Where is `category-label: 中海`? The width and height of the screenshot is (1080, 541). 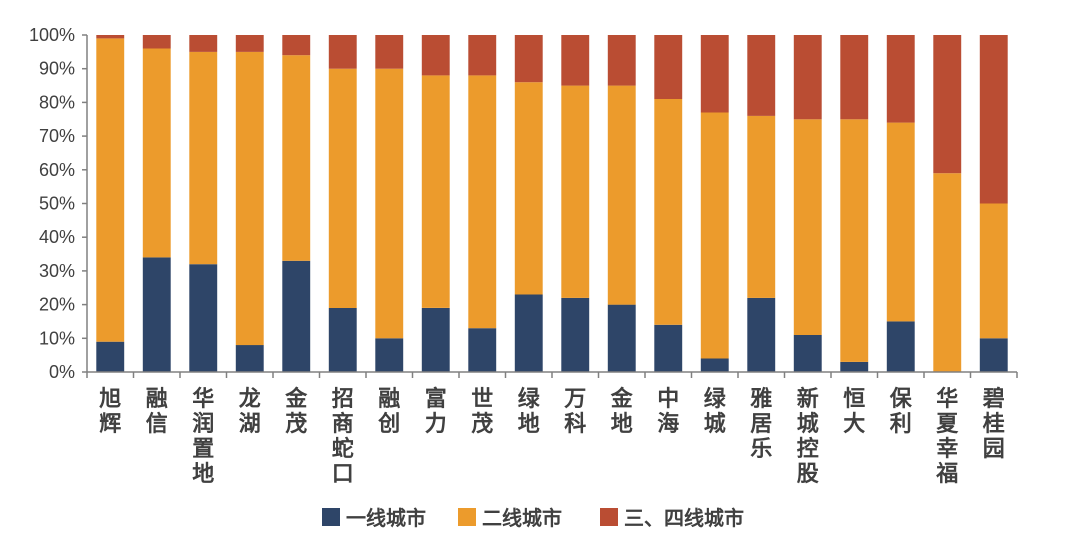
category-label: 中海 is located at coordinates (668, 412).